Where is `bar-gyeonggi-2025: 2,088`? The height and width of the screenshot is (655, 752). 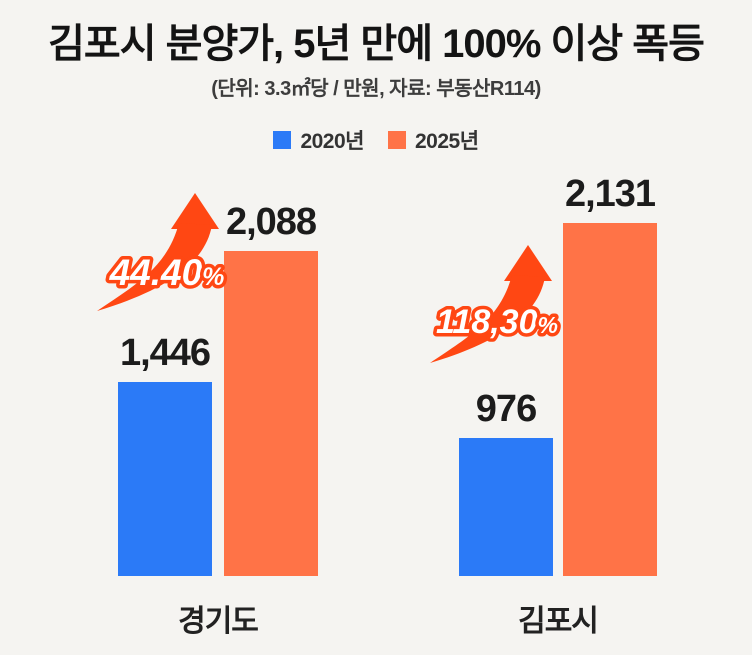
bar-gyeonggi-2025: 2,088 is located at coordinates (271, 389).